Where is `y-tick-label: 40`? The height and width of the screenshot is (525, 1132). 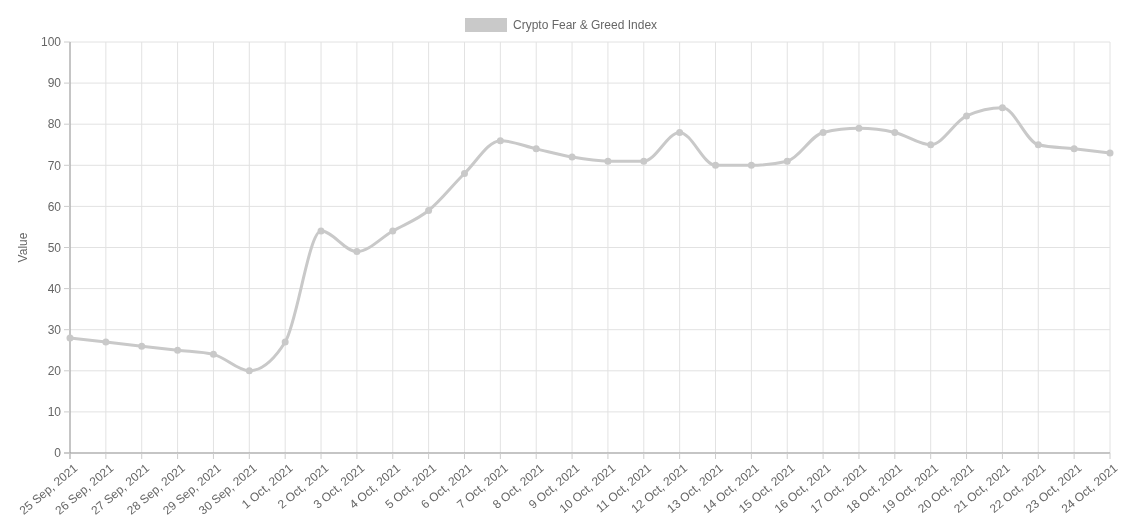
y-tick-label: 40 is located at coordinates (54, 288).